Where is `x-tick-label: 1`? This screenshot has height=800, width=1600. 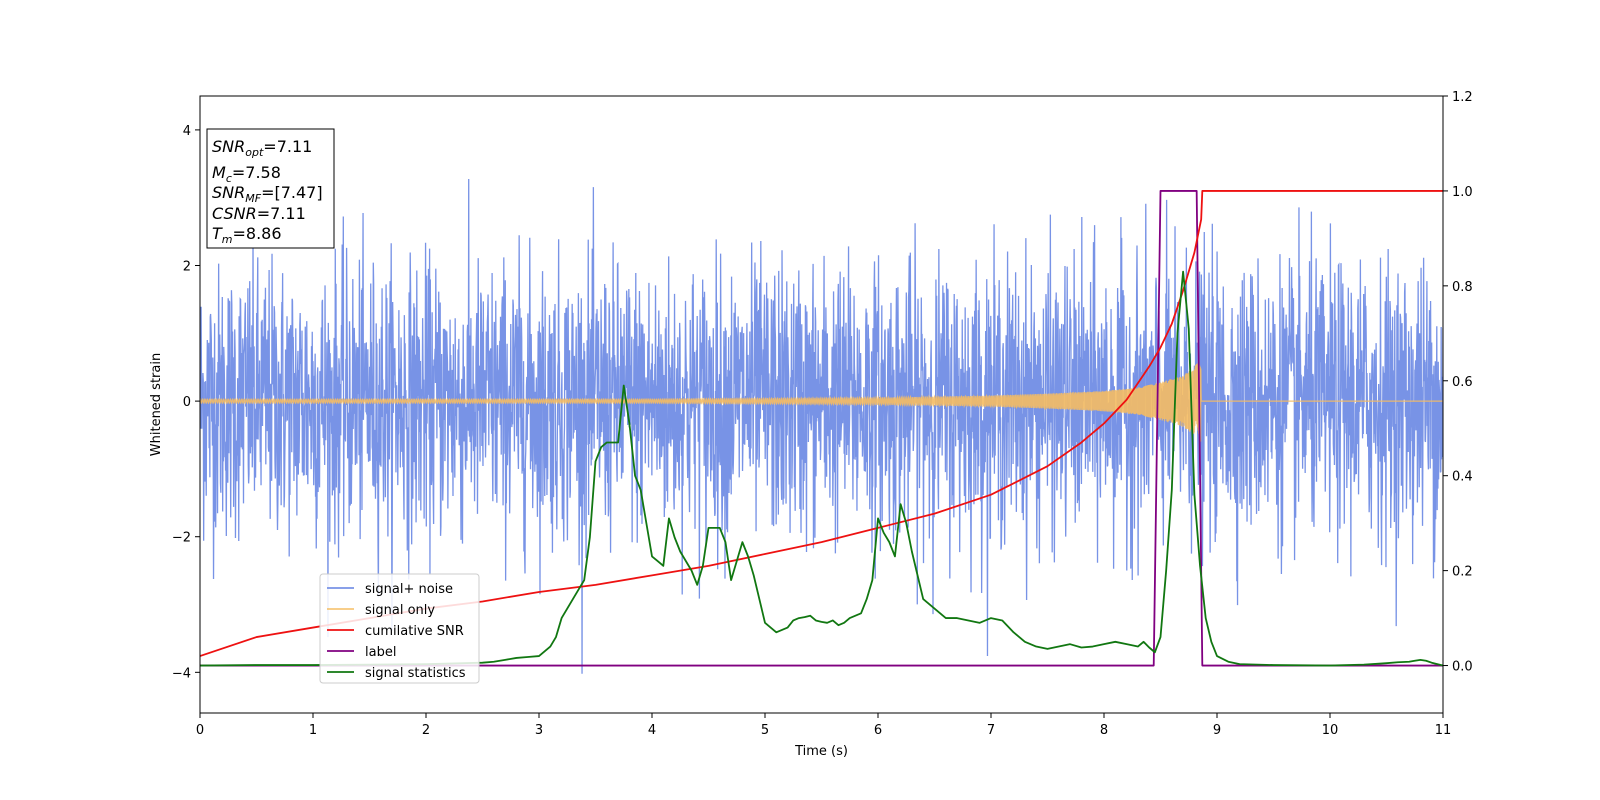
x-tick-label: 1 is located at coordinates (313, 730).